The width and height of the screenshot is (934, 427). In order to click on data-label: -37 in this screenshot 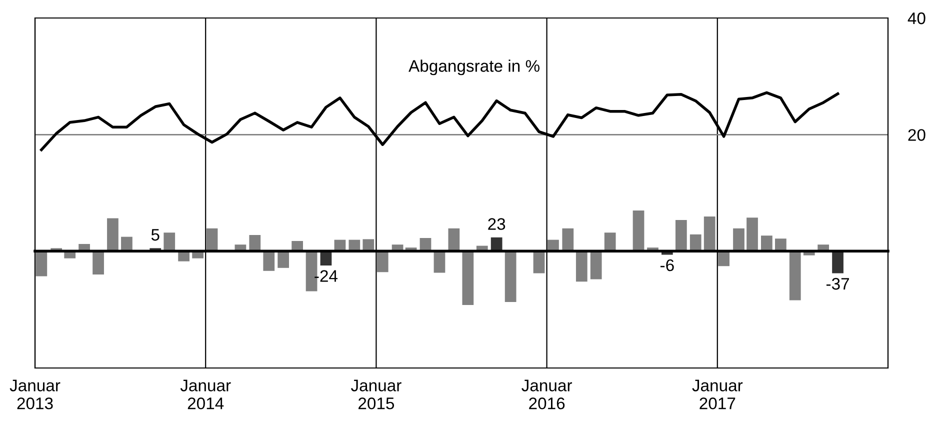, I will do `click(837, 284)`.